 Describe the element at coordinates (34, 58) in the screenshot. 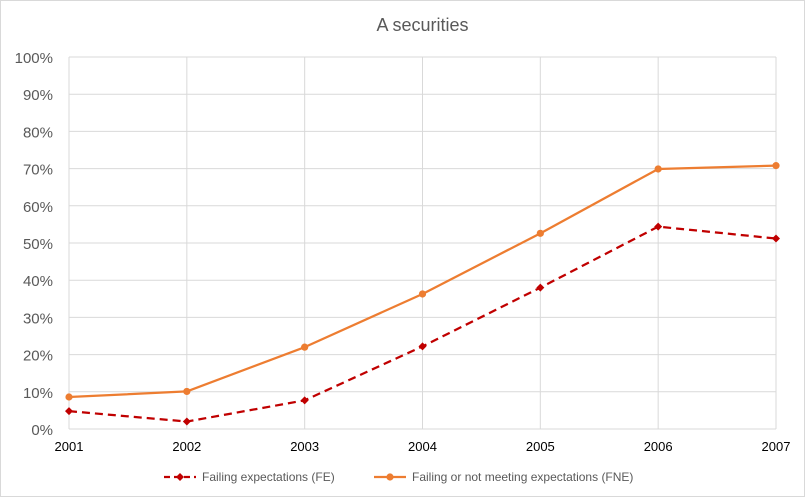

I see `y-tick-label: 100%` at that location.